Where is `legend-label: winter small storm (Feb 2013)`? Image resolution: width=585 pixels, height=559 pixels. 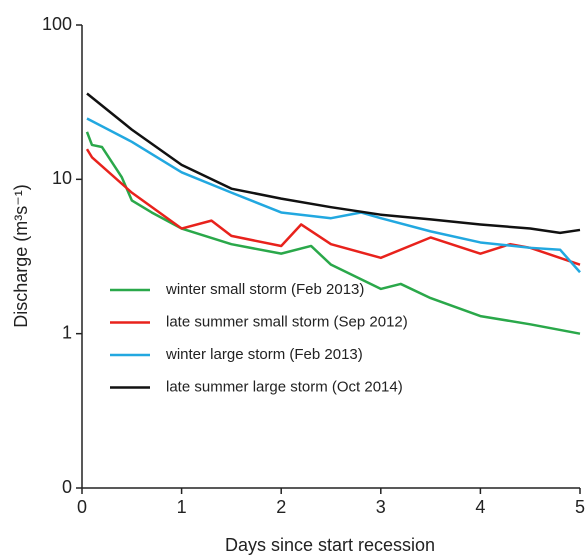 legend-label: winter small storm (Feb 2013) is located at coordinates (264, 289).